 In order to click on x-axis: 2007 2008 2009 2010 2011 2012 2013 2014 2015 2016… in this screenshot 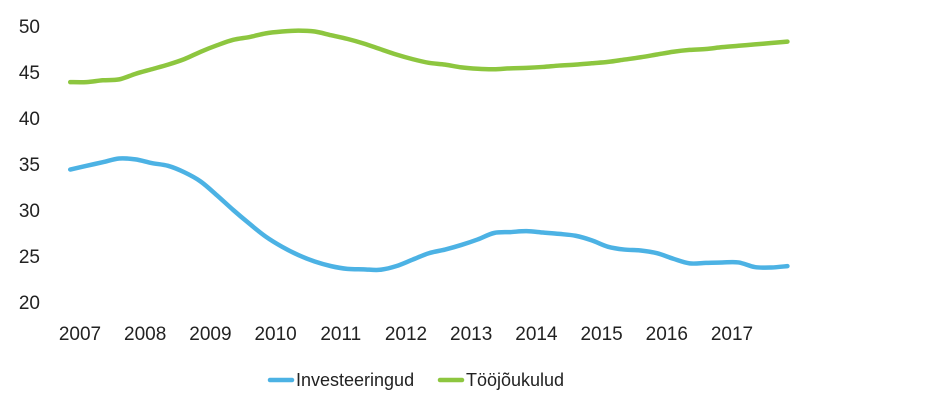, I will do `click(406, 334)`.